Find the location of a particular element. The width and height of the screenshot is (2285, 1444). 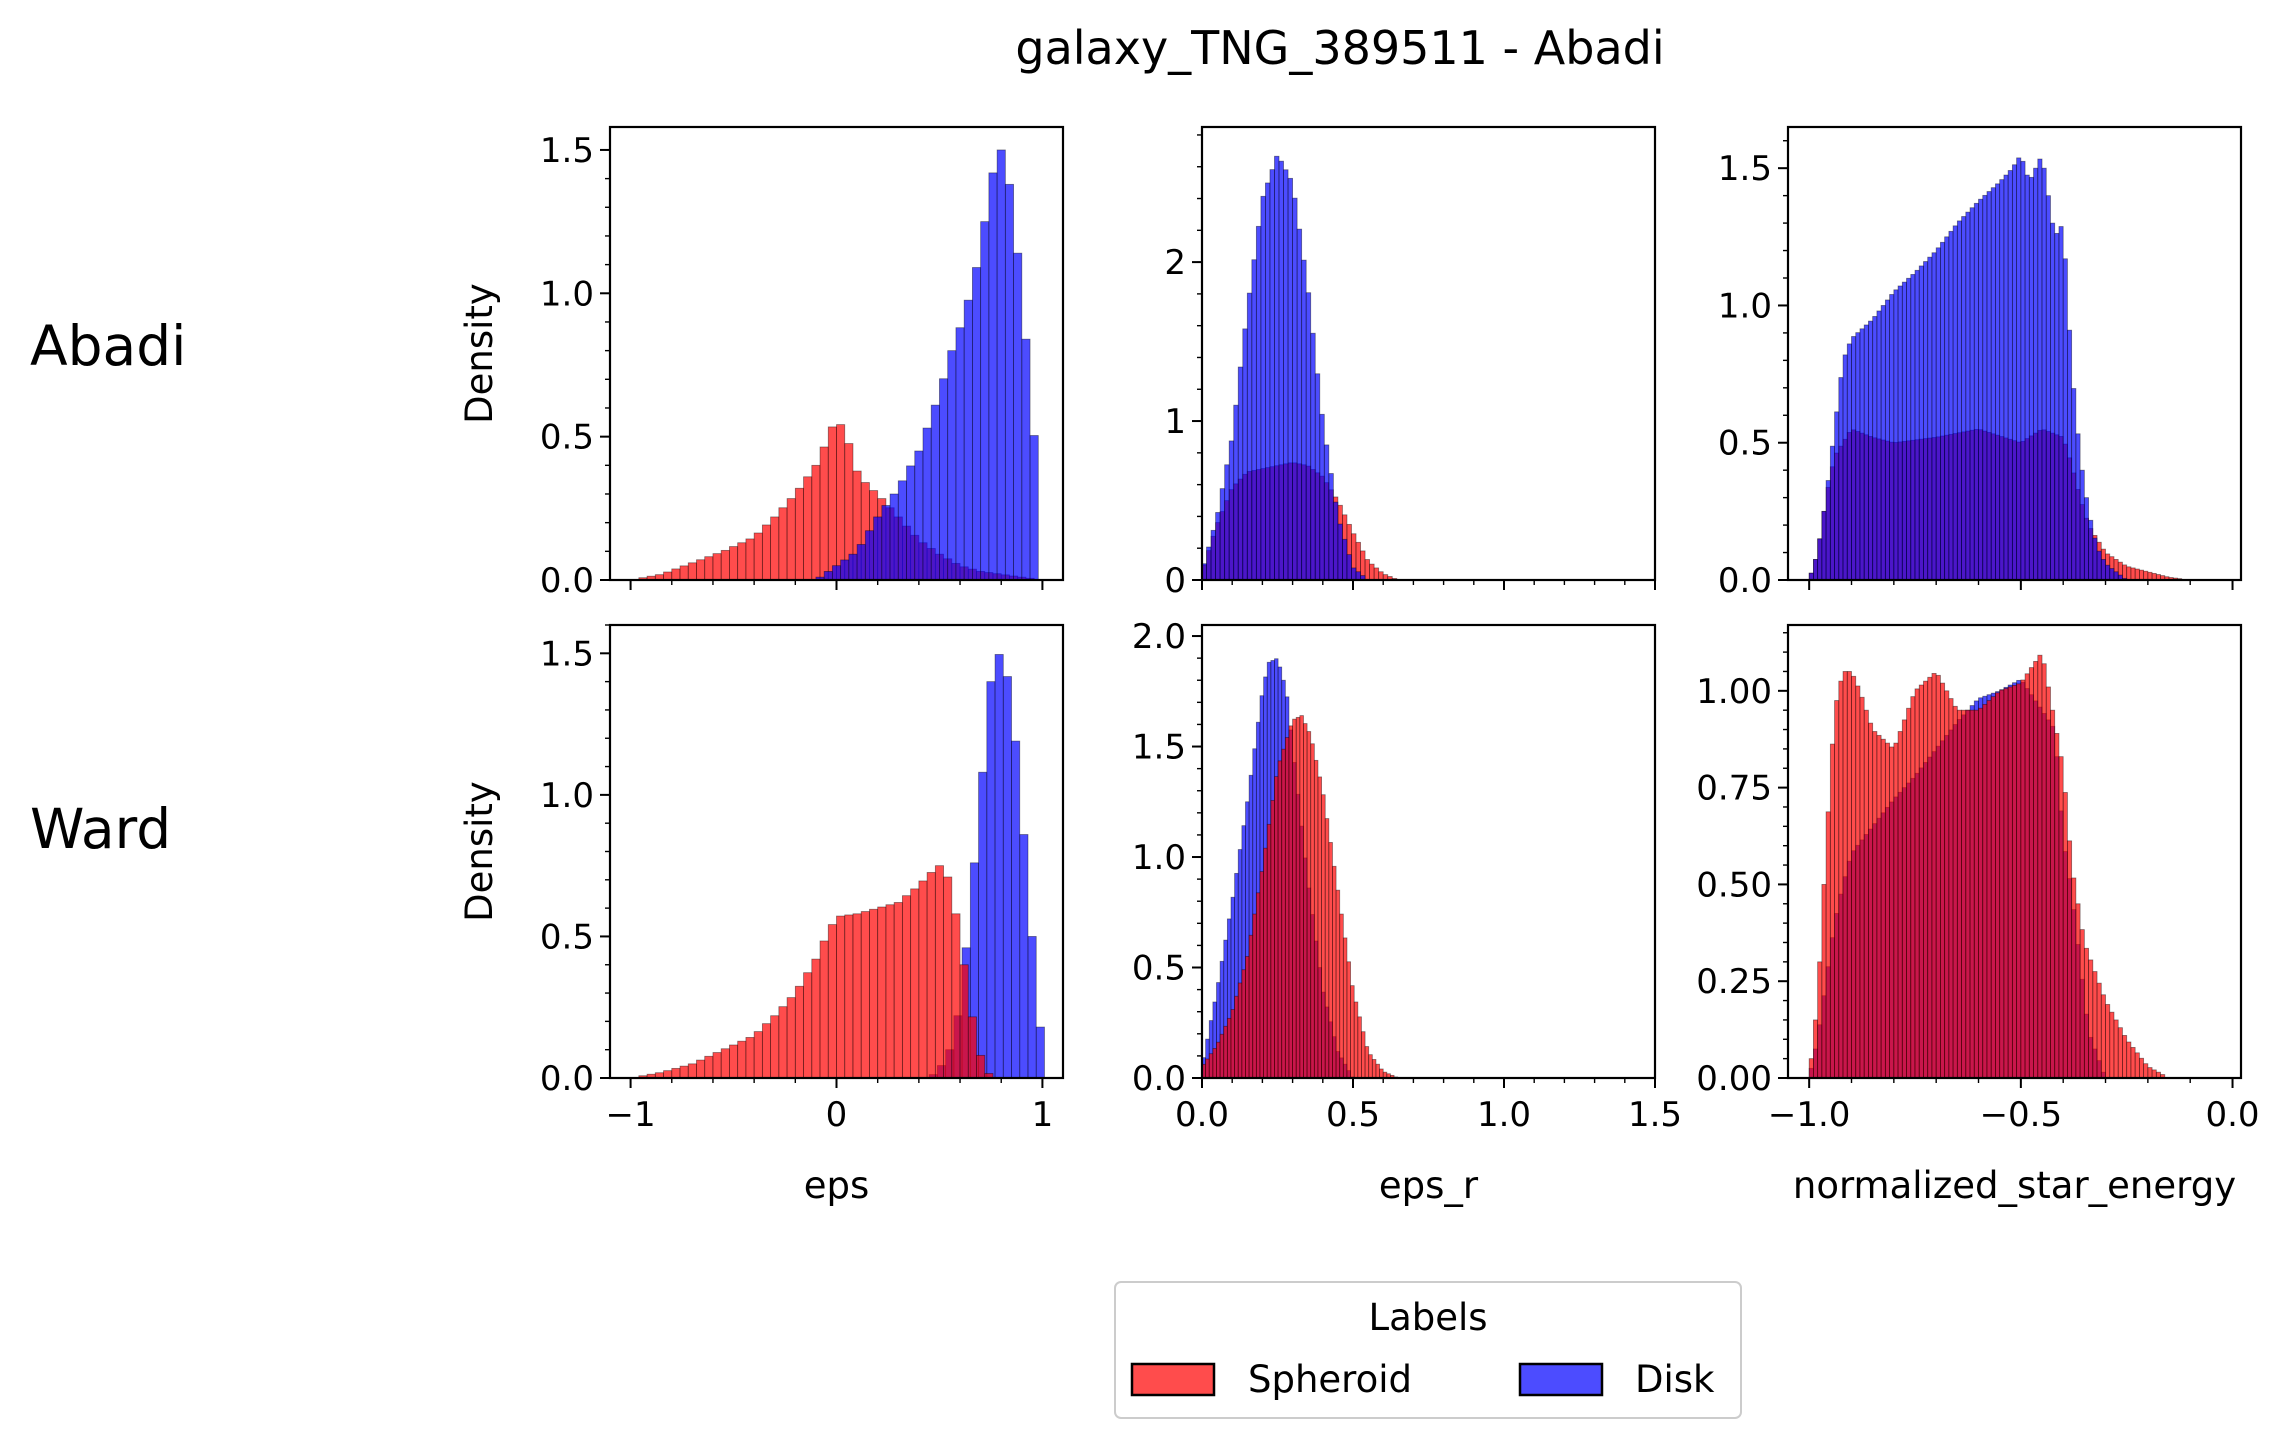

series-disk is located at coordinates (1284, 367).